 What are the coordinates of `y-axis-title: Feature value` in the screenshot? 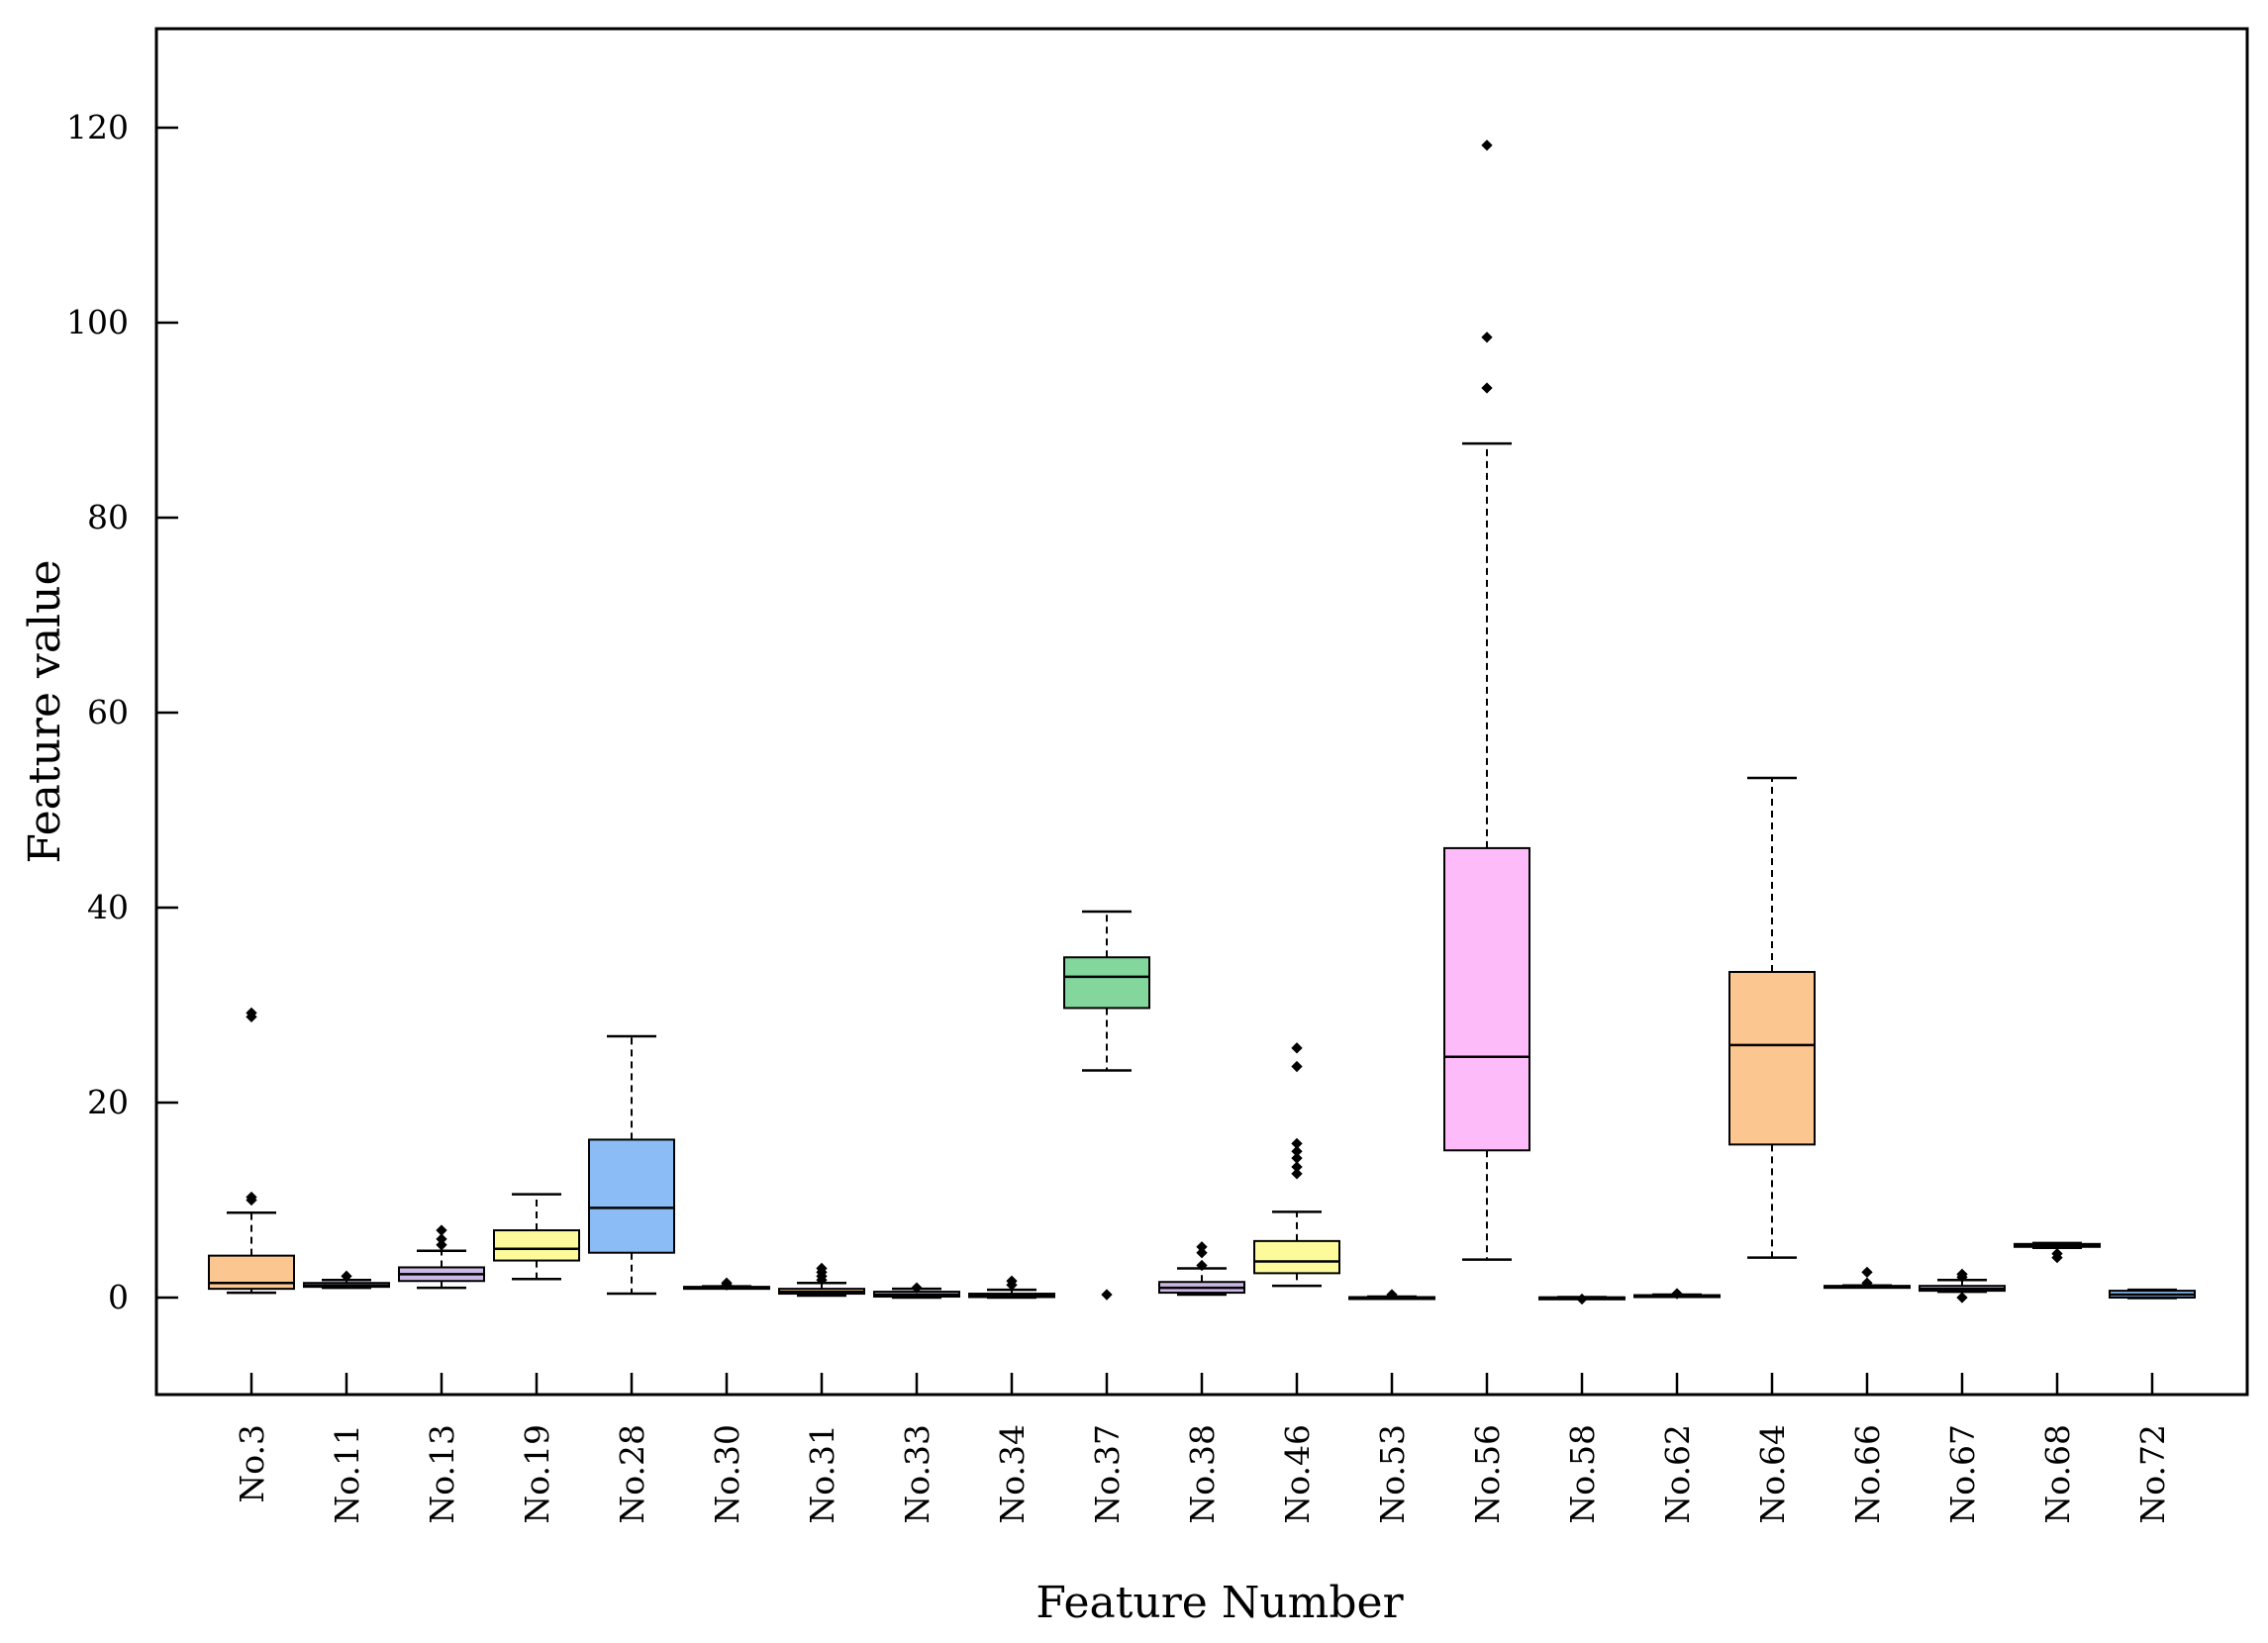 It's located at (45, 711).